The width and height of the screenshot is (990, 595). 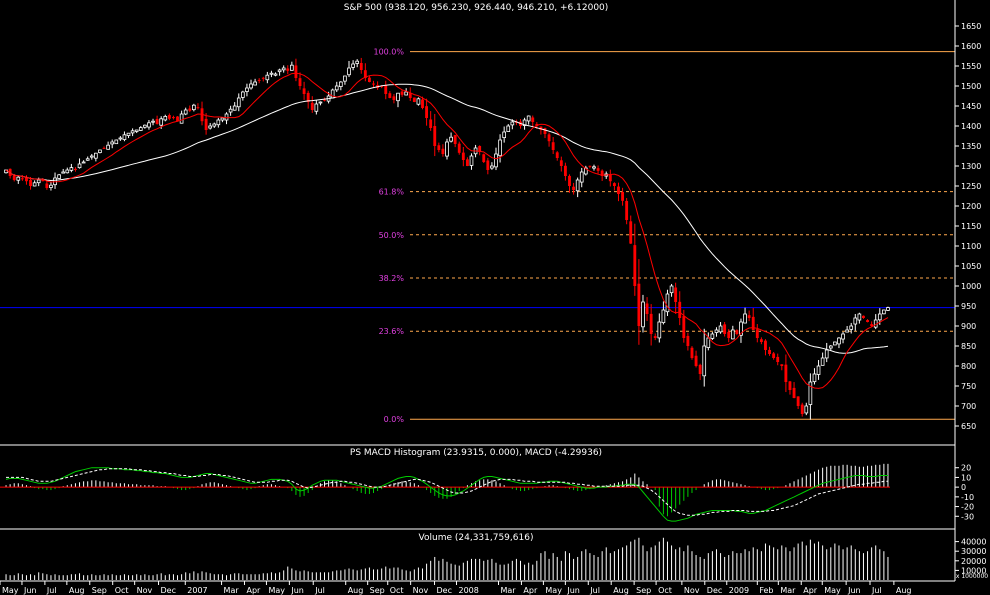 I want to click on x-axis-tick-label: Sep, so click(x=377, y=590).